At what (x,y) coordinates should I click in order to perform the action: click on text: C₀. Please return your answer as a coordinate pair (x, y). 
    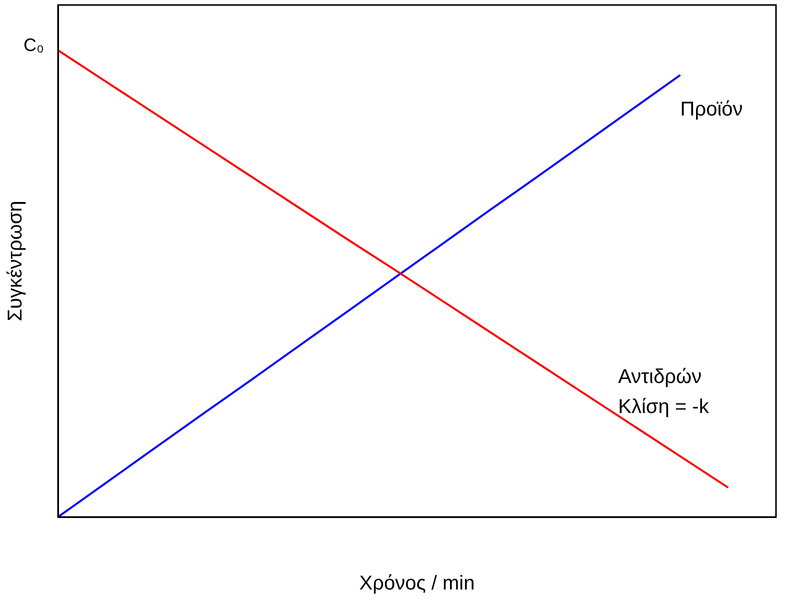
    Looking at the image, I should click on (34, 45).